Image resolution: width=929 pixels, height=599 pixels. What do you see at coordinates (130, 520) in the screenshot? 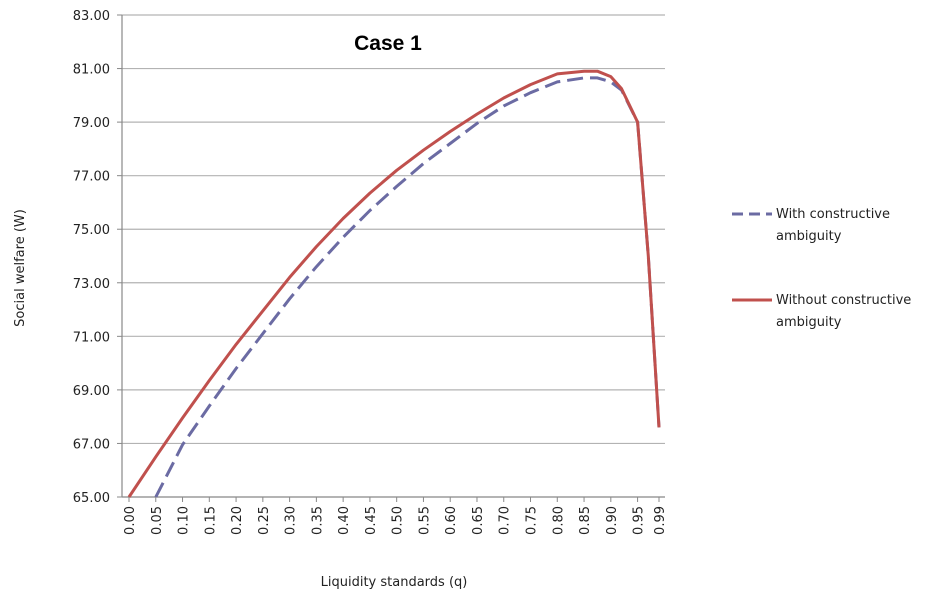
I see `x-tick-label: 0.00` at bounding box center [130, 520].